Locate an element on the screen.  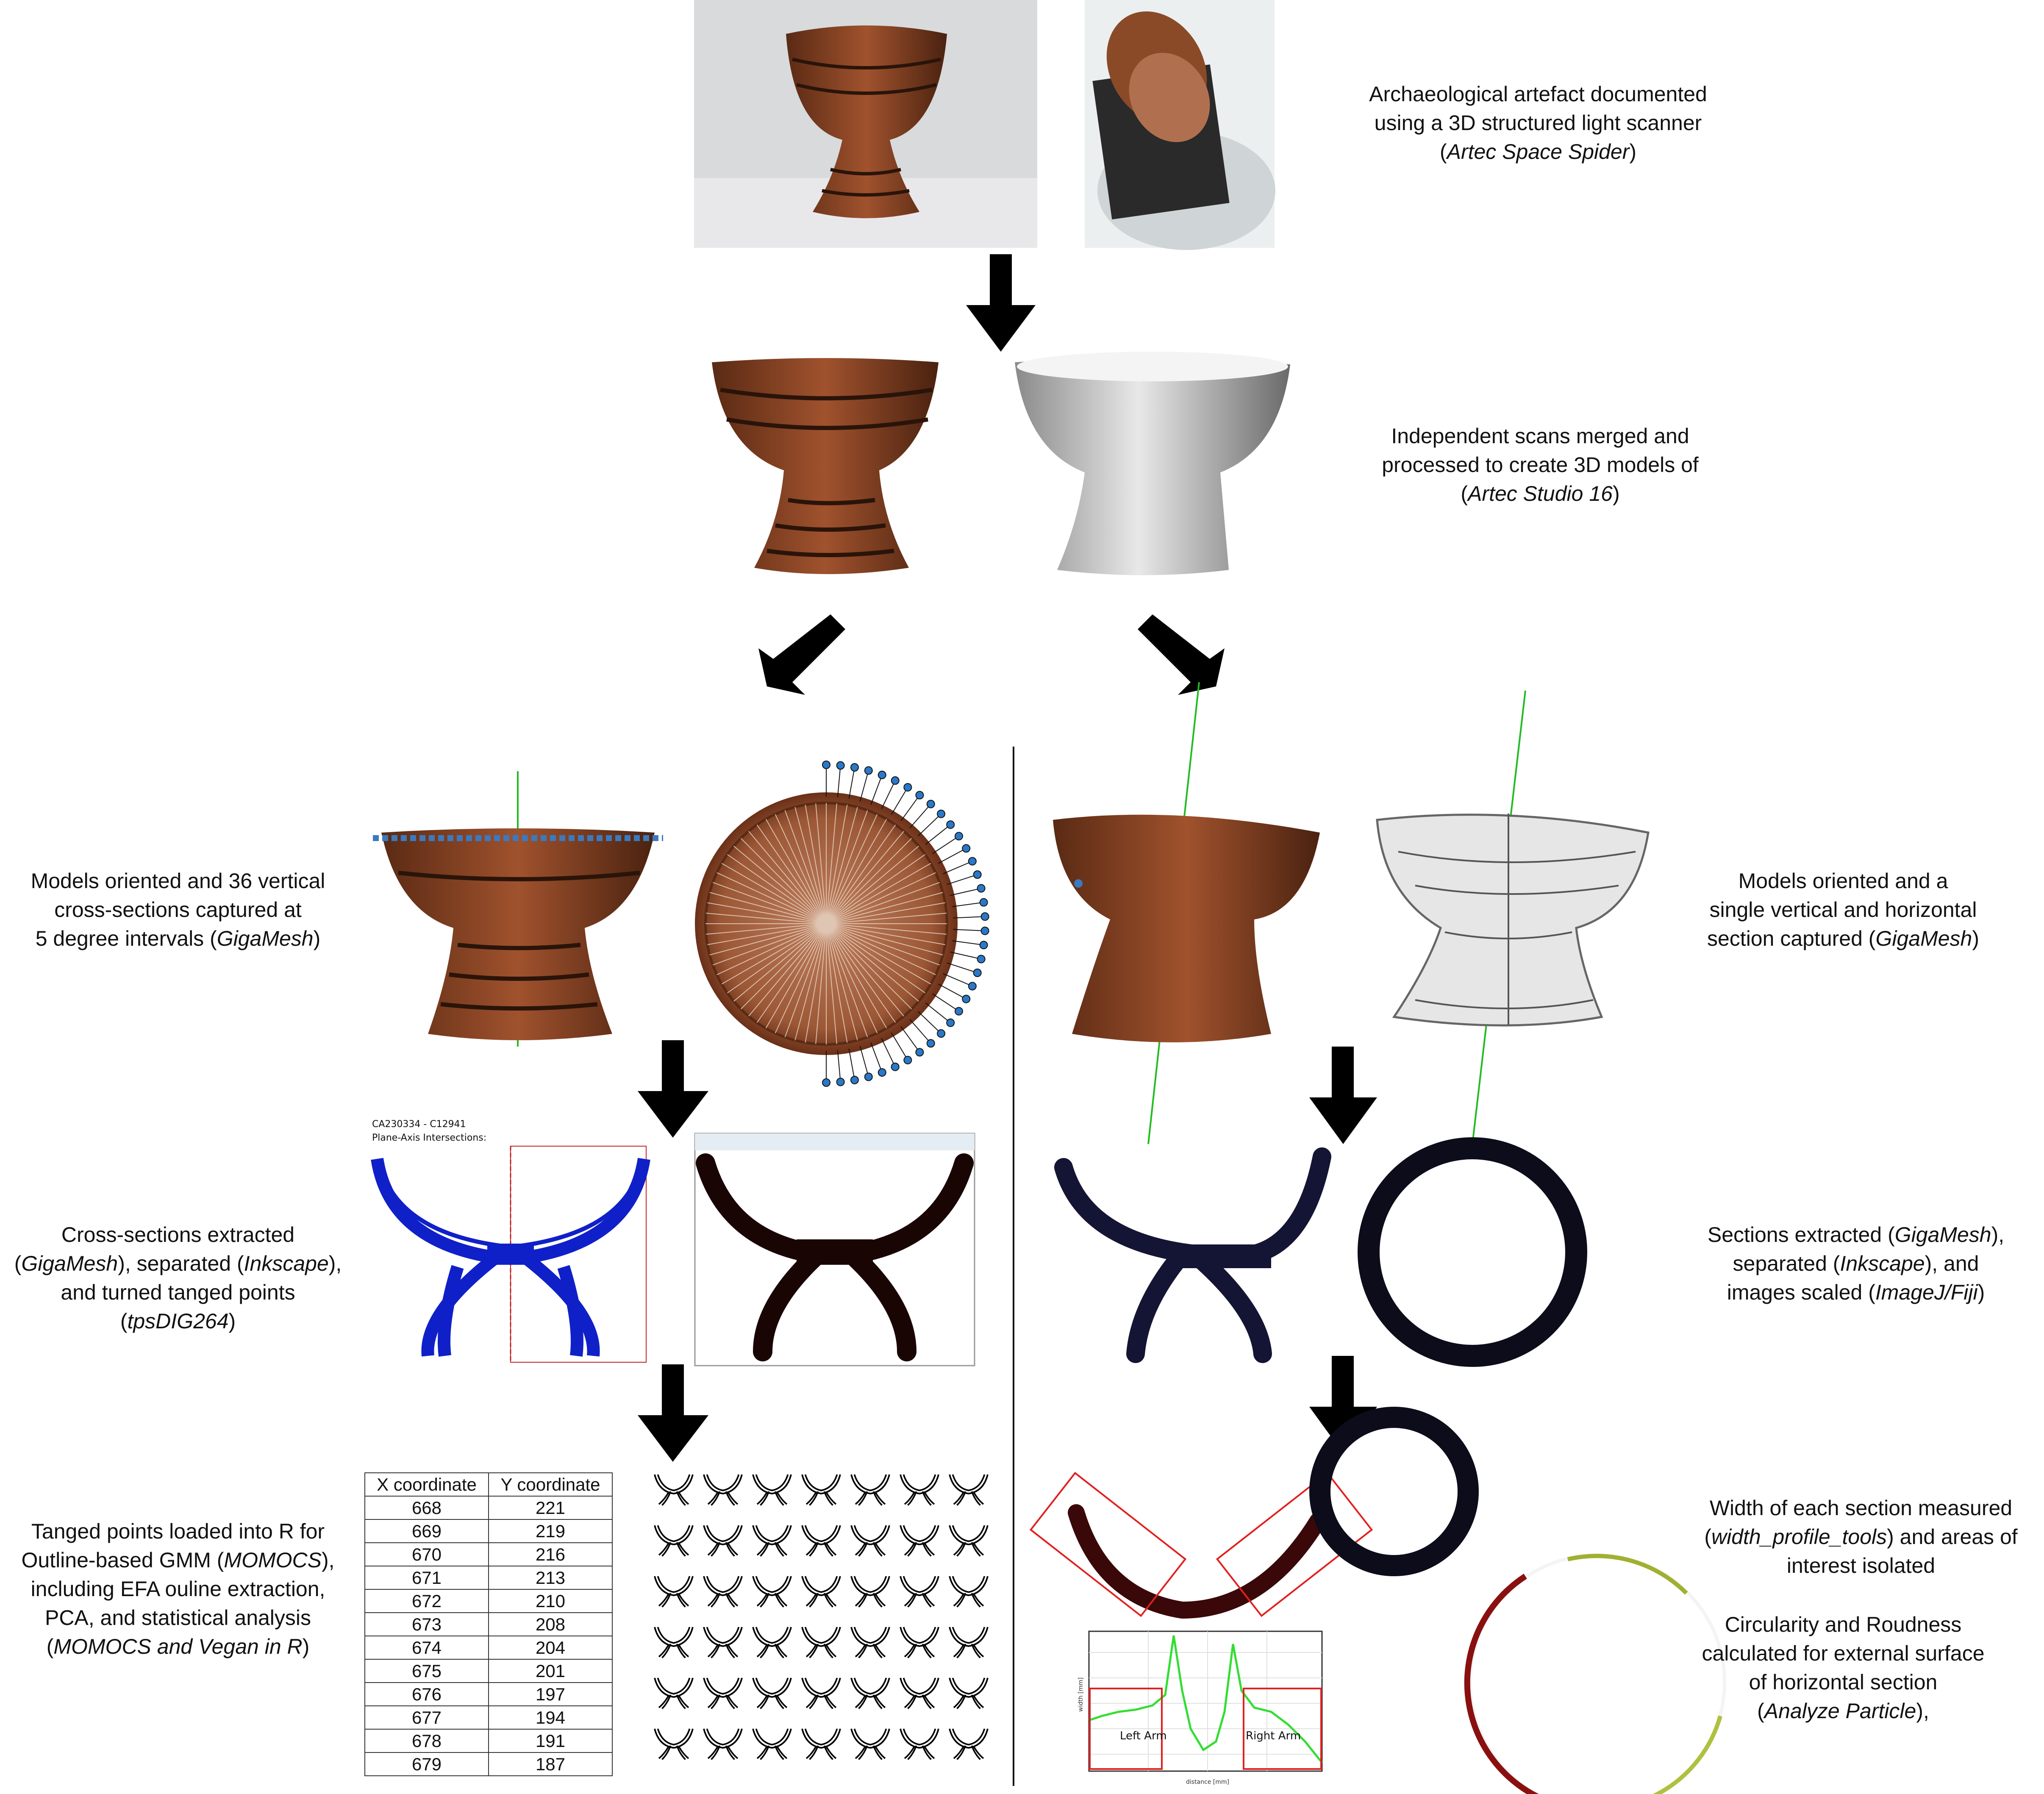
y-coordinate-cell: 197 is located at coordinates (550, 1694).